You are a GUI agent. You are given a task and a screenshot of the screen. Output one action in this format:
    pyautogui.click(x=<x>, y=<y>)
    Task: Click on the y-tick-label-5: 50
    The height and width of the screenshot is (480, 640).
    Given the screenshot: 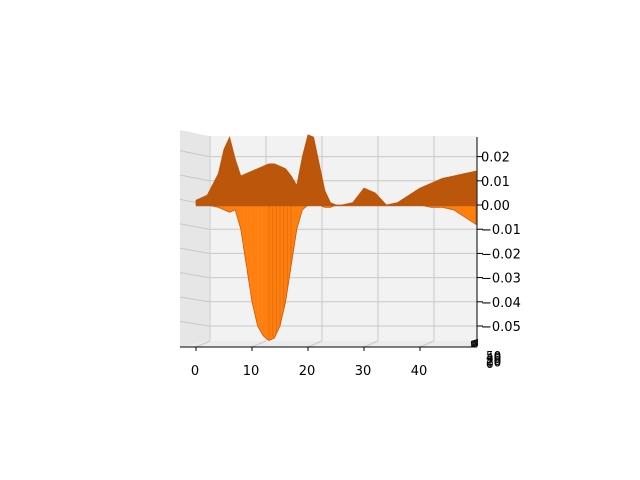 What is the action you would take?
    pyautogui.click(x=493, y=356)
    